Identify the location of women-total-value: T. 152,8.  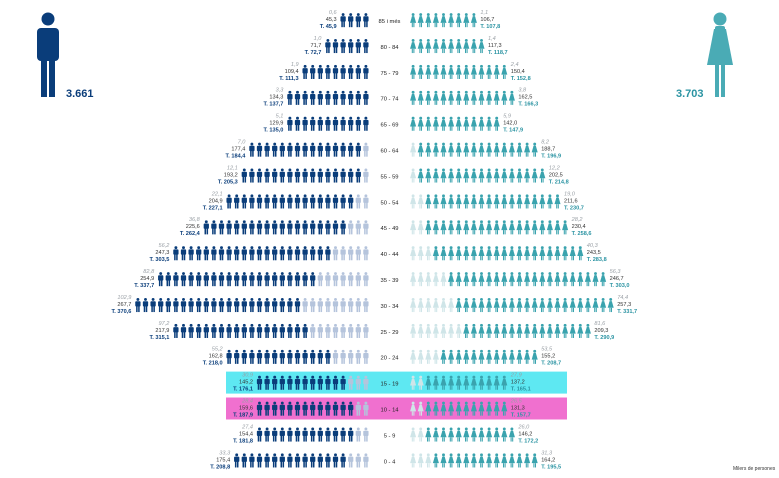
(521, 79).